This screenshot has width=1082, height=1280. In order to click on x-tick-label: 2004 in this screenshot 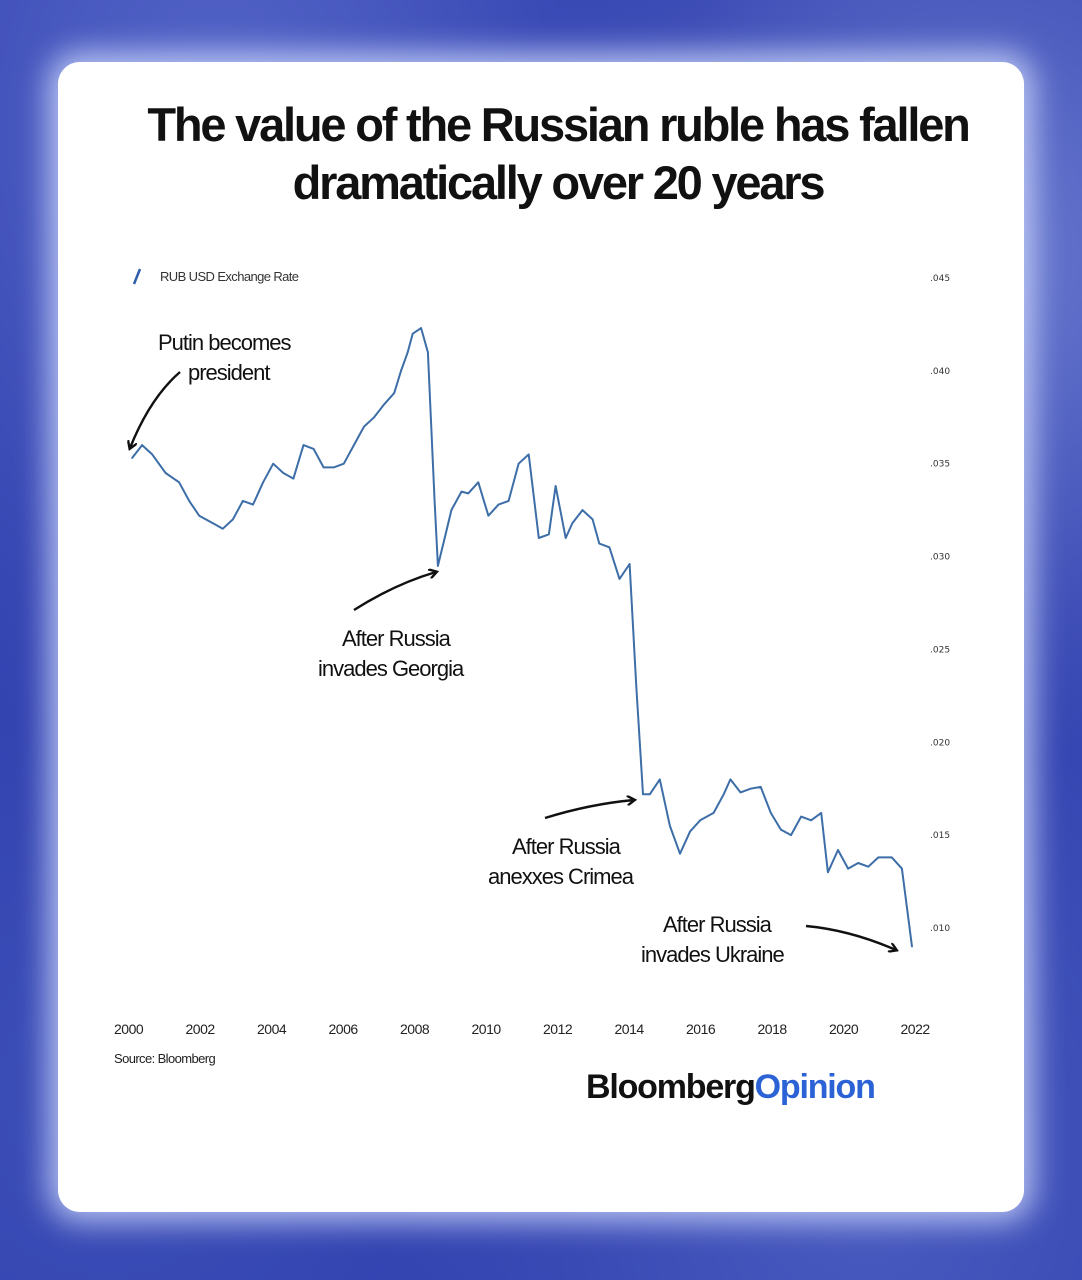, I will do `click(272, 1029)`.